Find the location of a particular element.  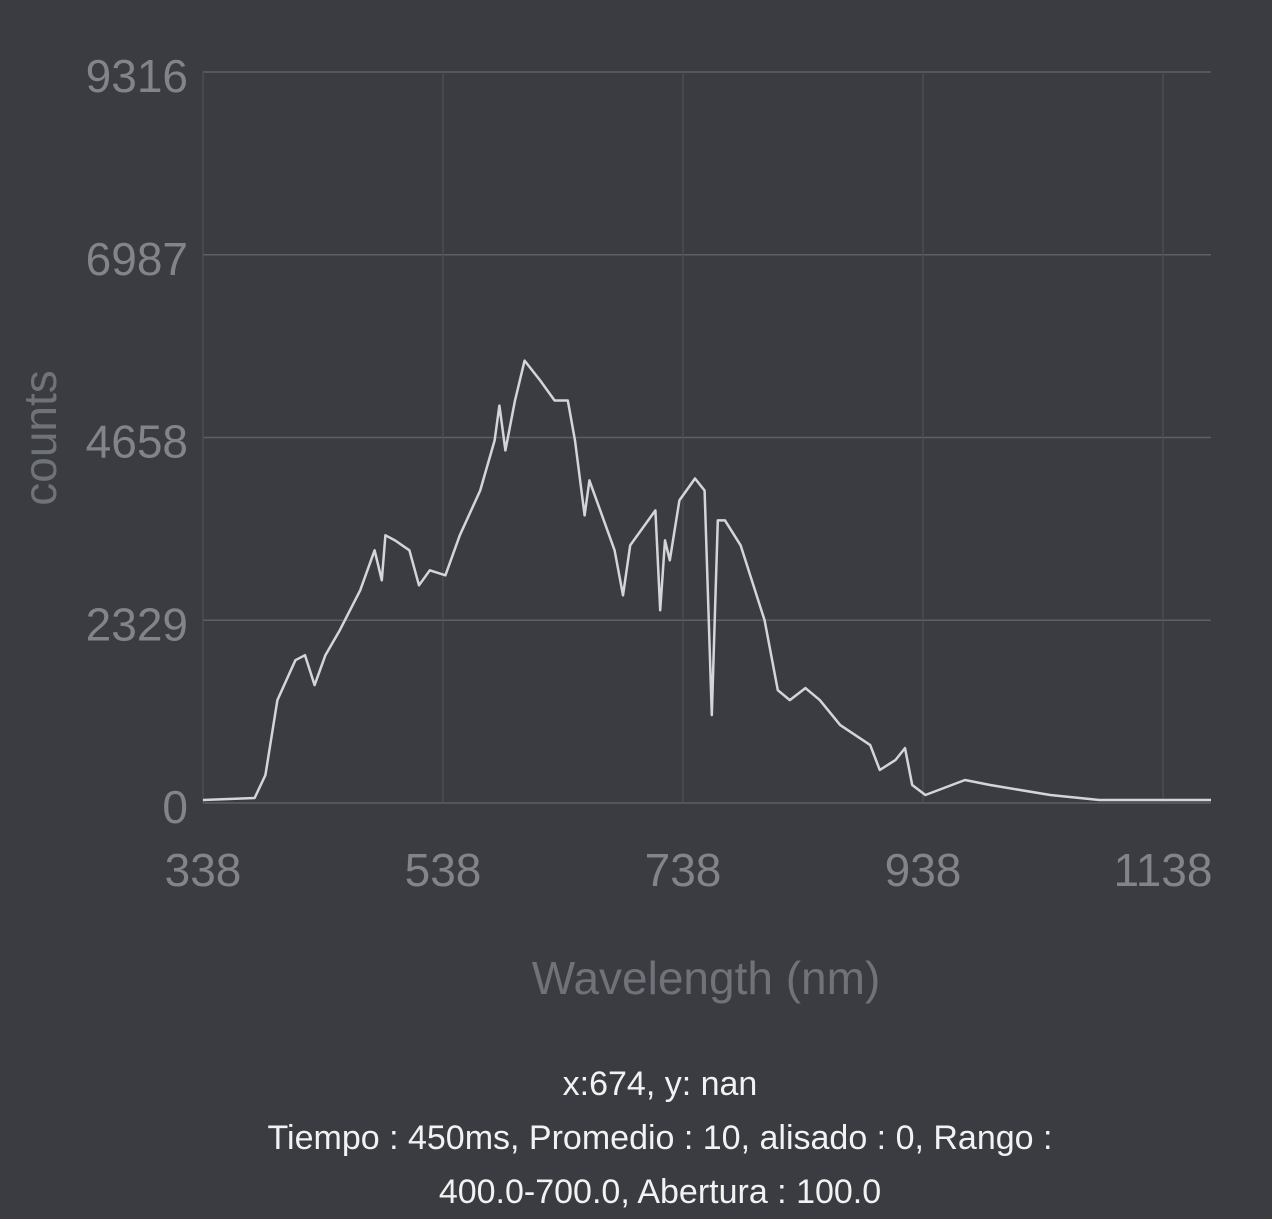

info-text: x:674, y: nan is located at coordinates (660, 1084).